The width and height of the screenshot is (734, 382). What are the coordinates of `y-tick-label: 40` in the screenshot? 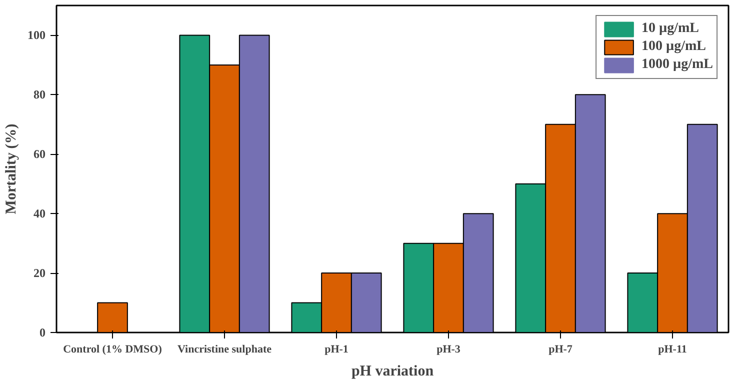 It's located at (40, 213).